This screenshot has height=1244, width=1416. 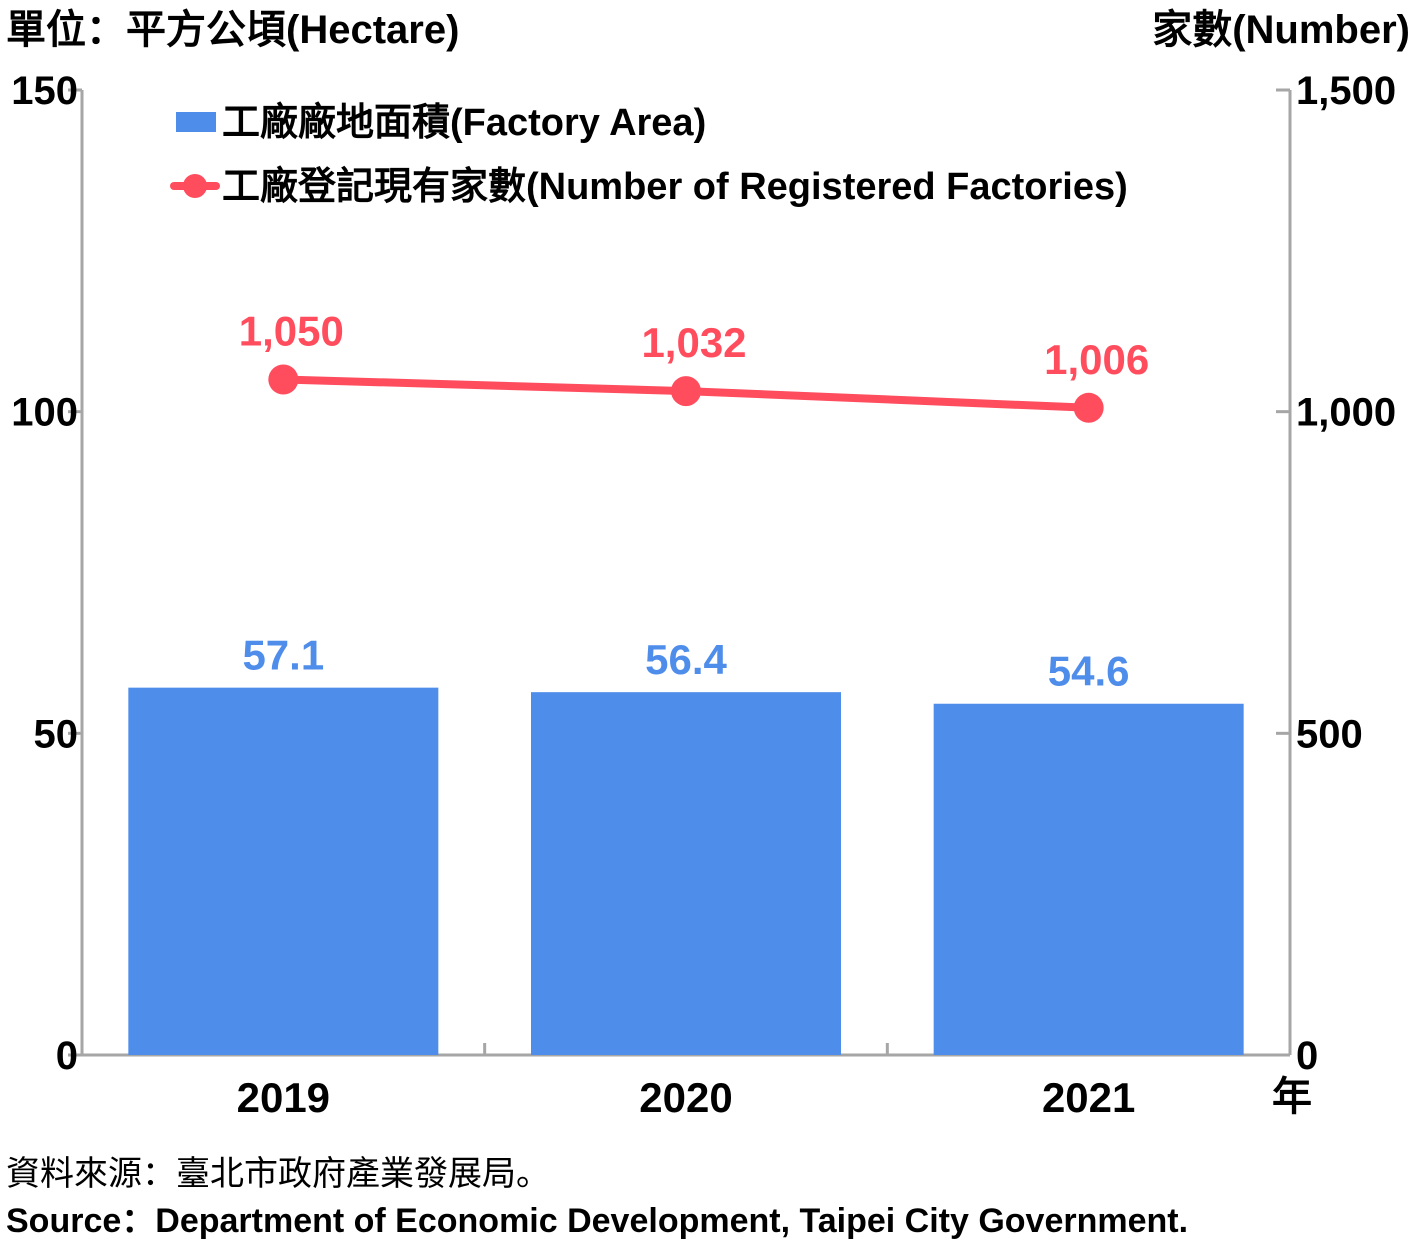 I want to click on x-tick-label: 2021, so click(x=1088, y=1097).